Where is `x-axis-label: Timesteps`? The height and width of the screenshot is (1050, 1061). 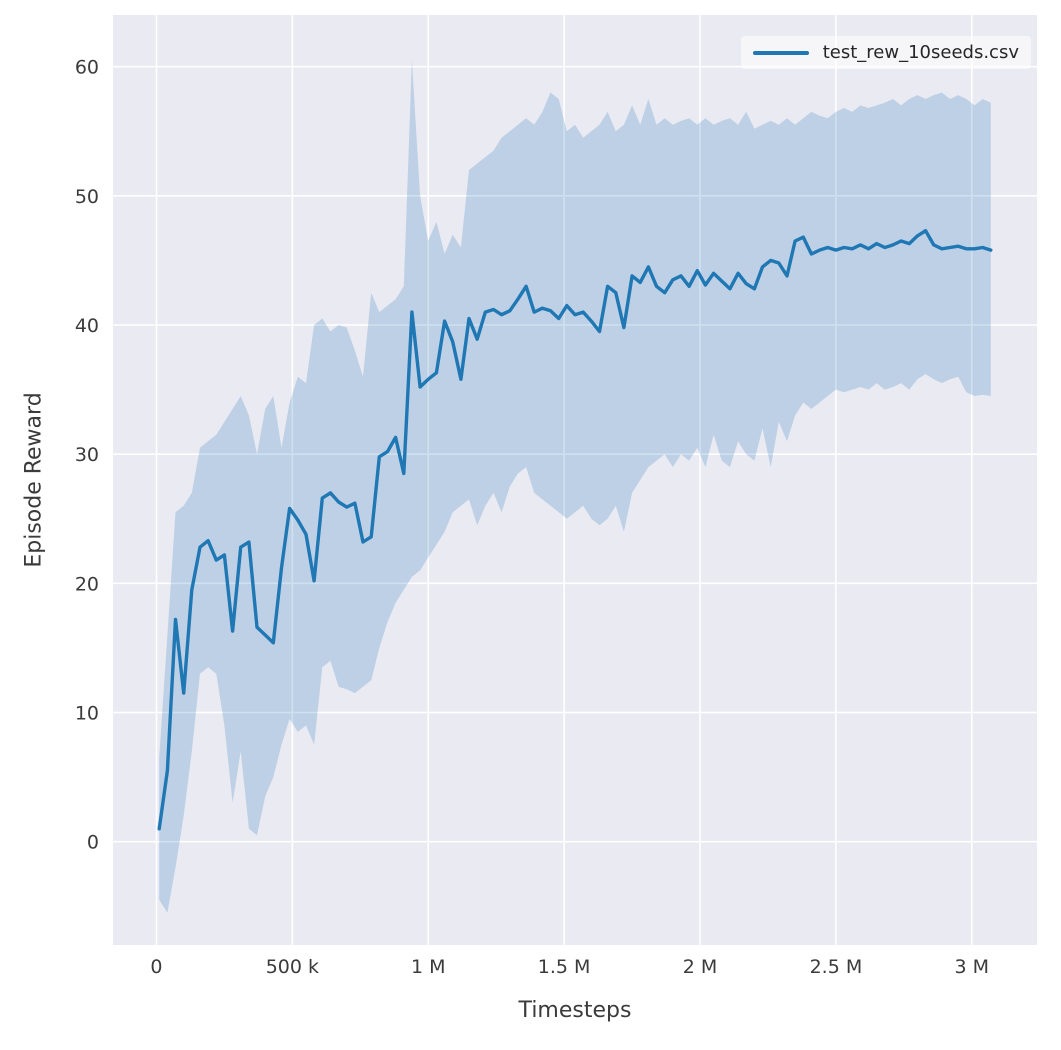
x-axis-label: Timesteps is located at coordinates (575, 1010).